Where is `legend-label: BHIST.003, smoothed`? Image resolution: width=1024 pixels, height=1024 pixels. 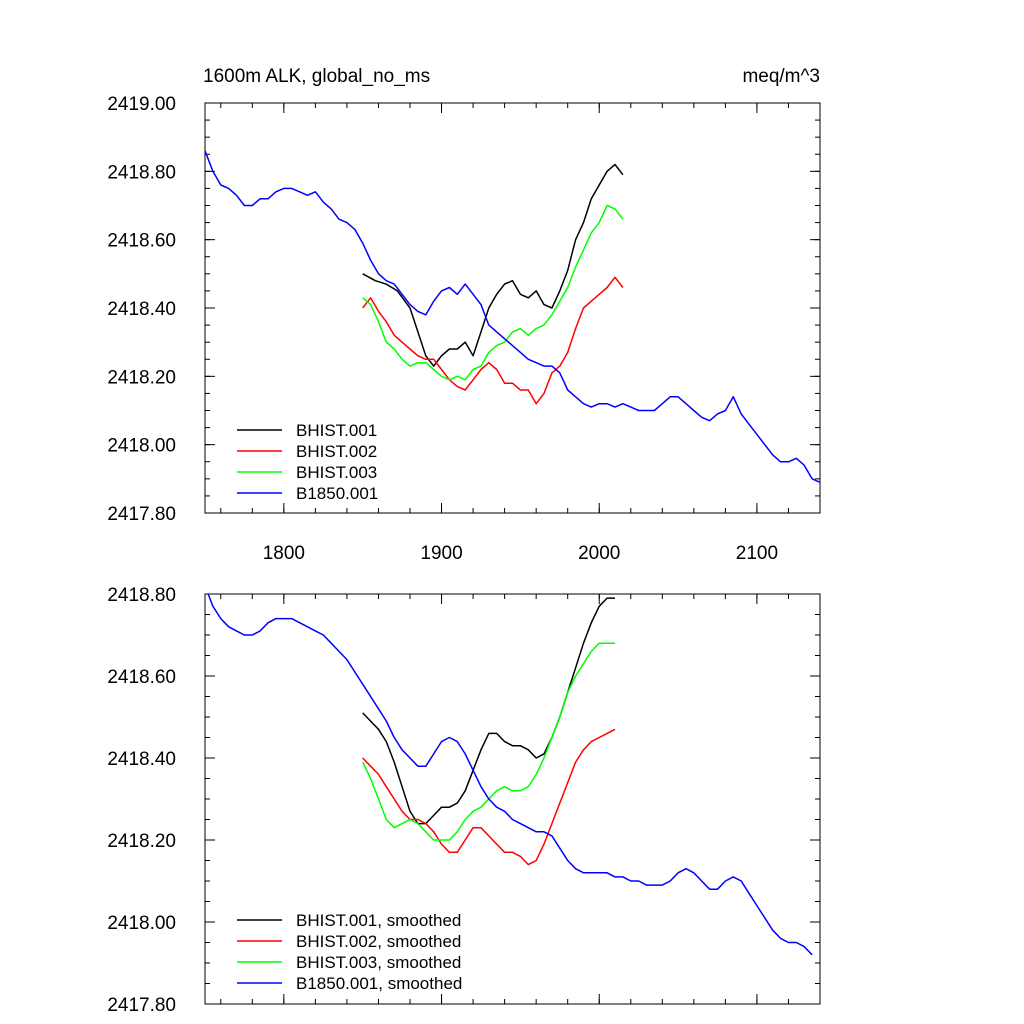 legend-label: BHIST.003, smoothed is located at coordinates (378, 962).